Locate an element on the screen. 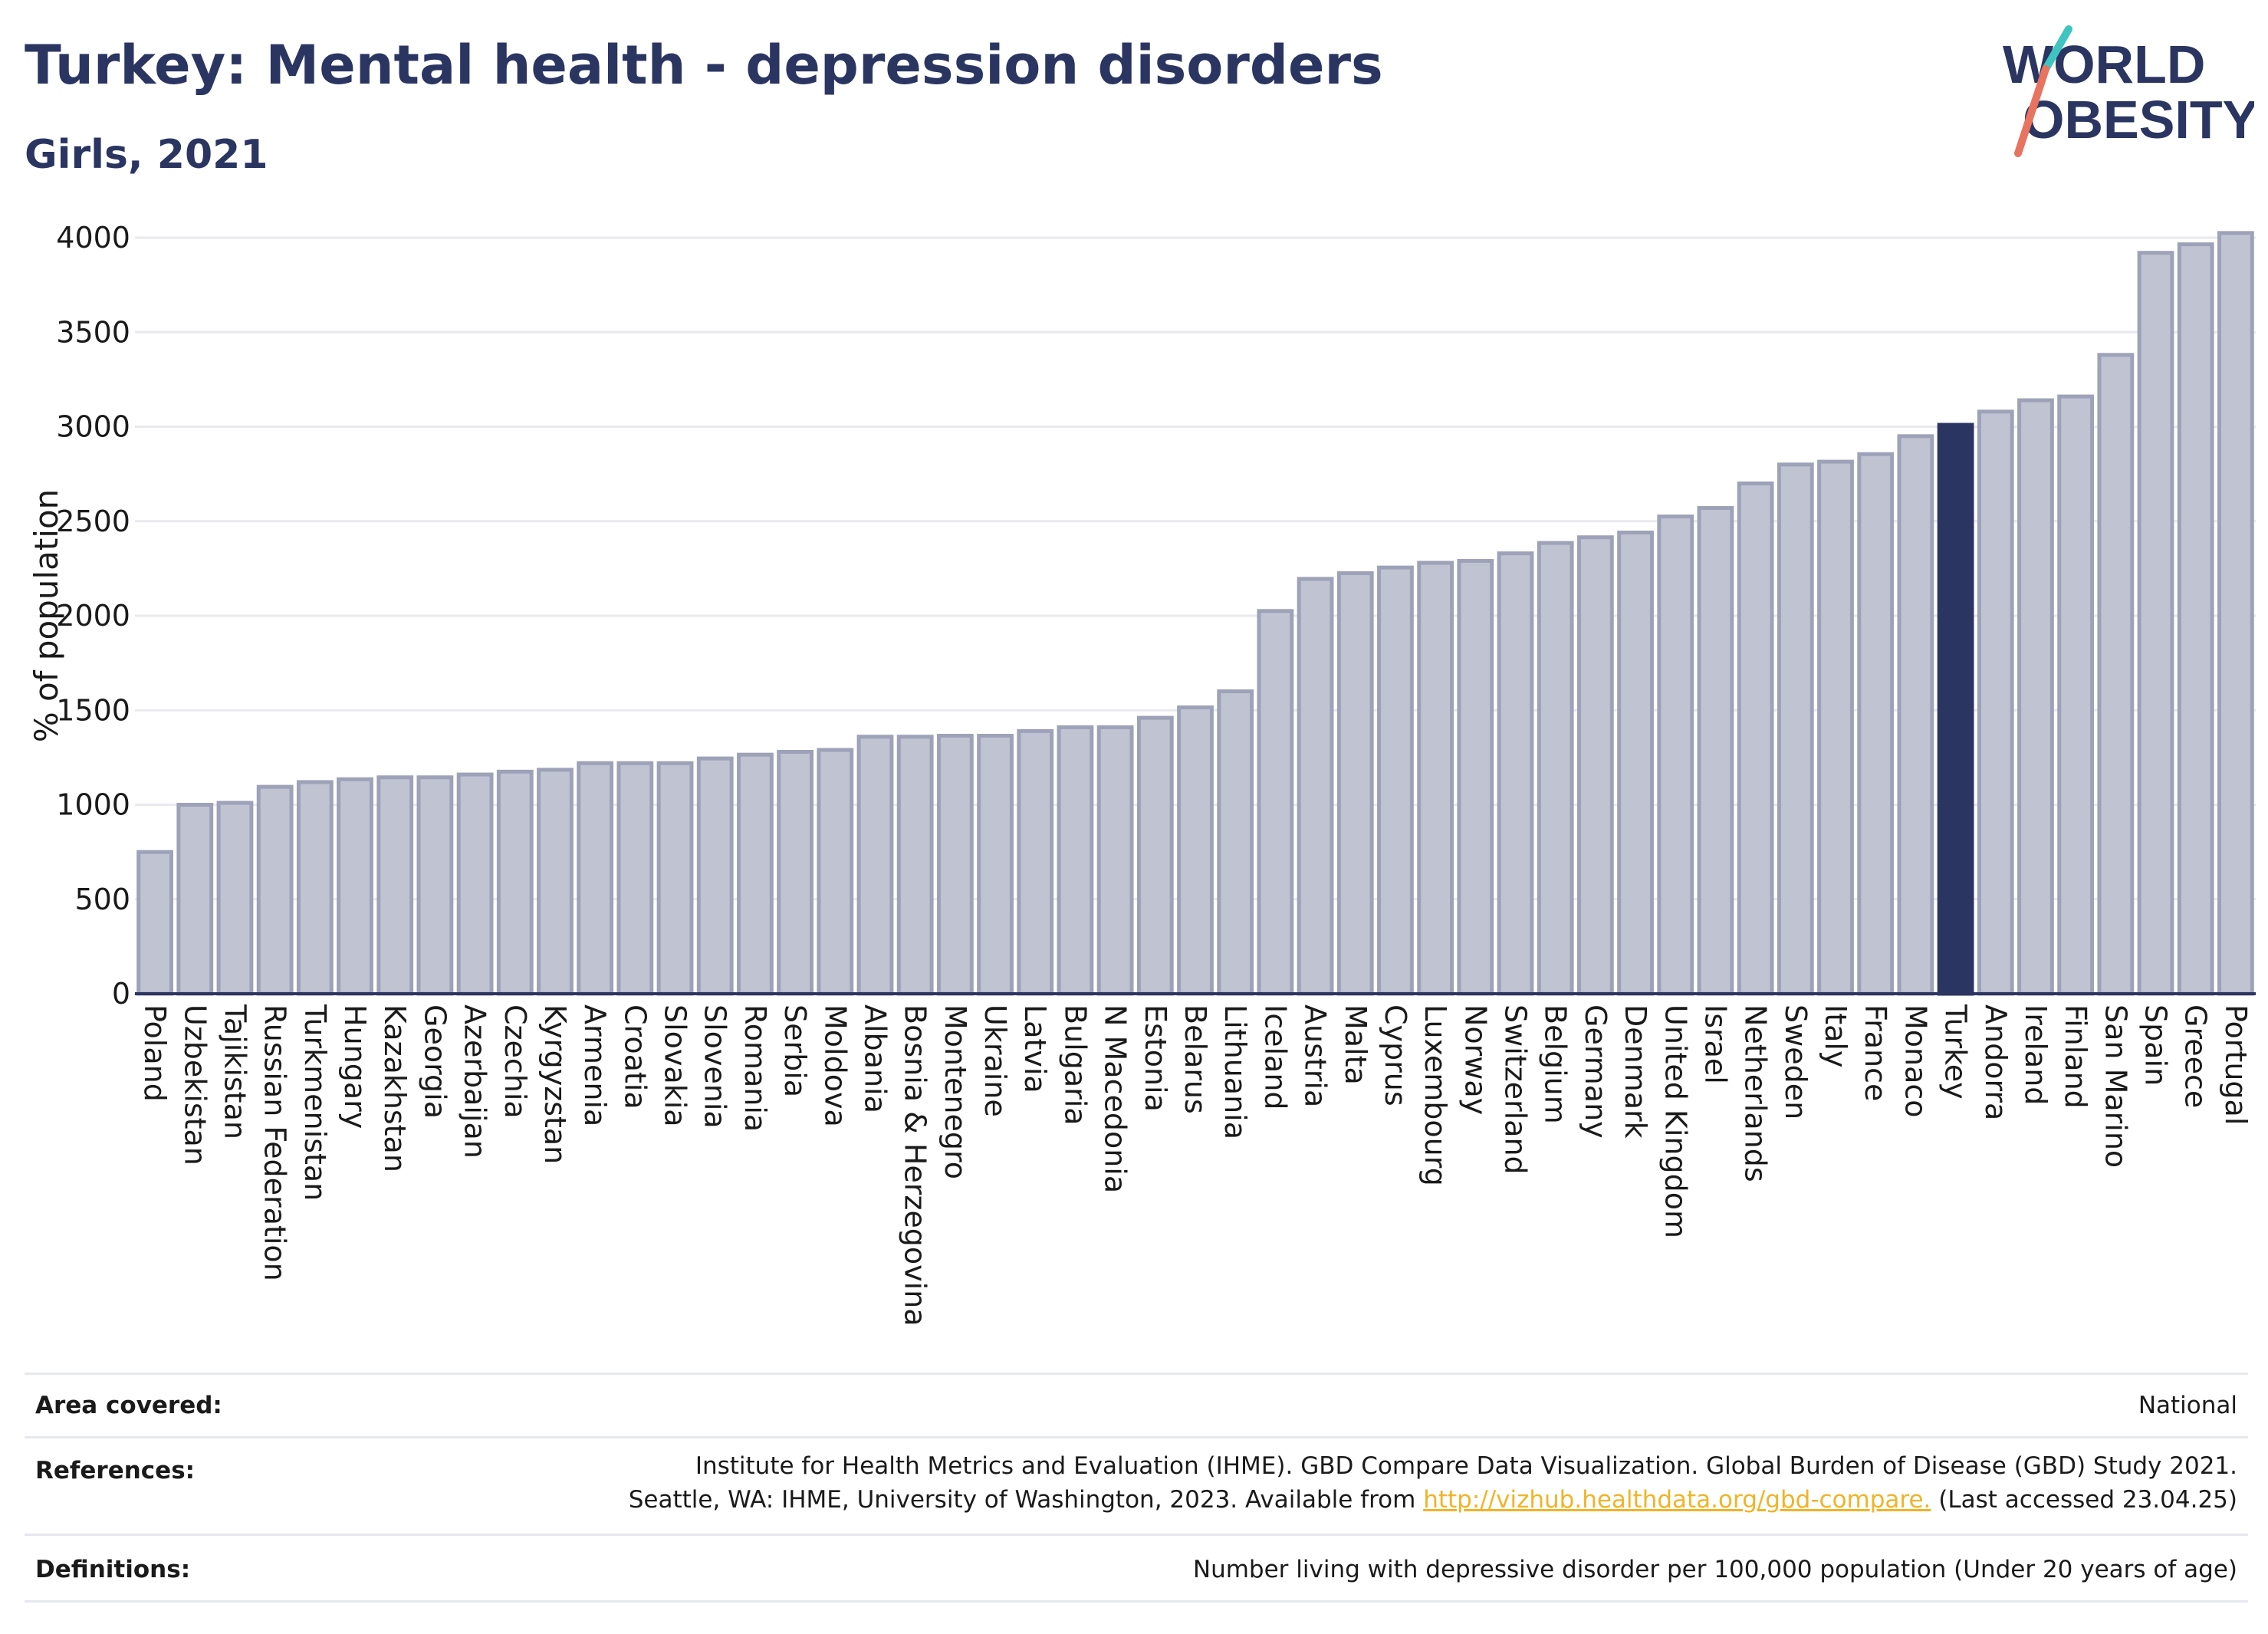 The height and width of the screenshot is (1634, 2268). x-tick-label: Azerbaijan is located at coordinates (475, 1082).